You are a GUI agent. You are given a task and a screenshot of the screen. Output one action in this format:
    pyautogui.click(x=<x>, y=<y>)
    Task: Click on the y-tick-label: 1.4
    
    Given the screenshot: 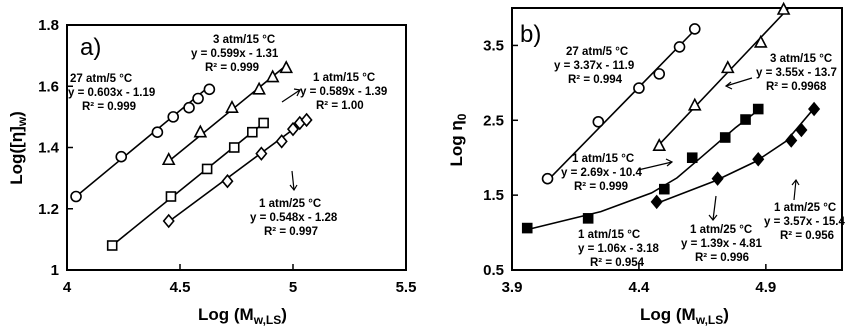 What is the action you would take?
    pyautogui.click(x=49, y=148)
    